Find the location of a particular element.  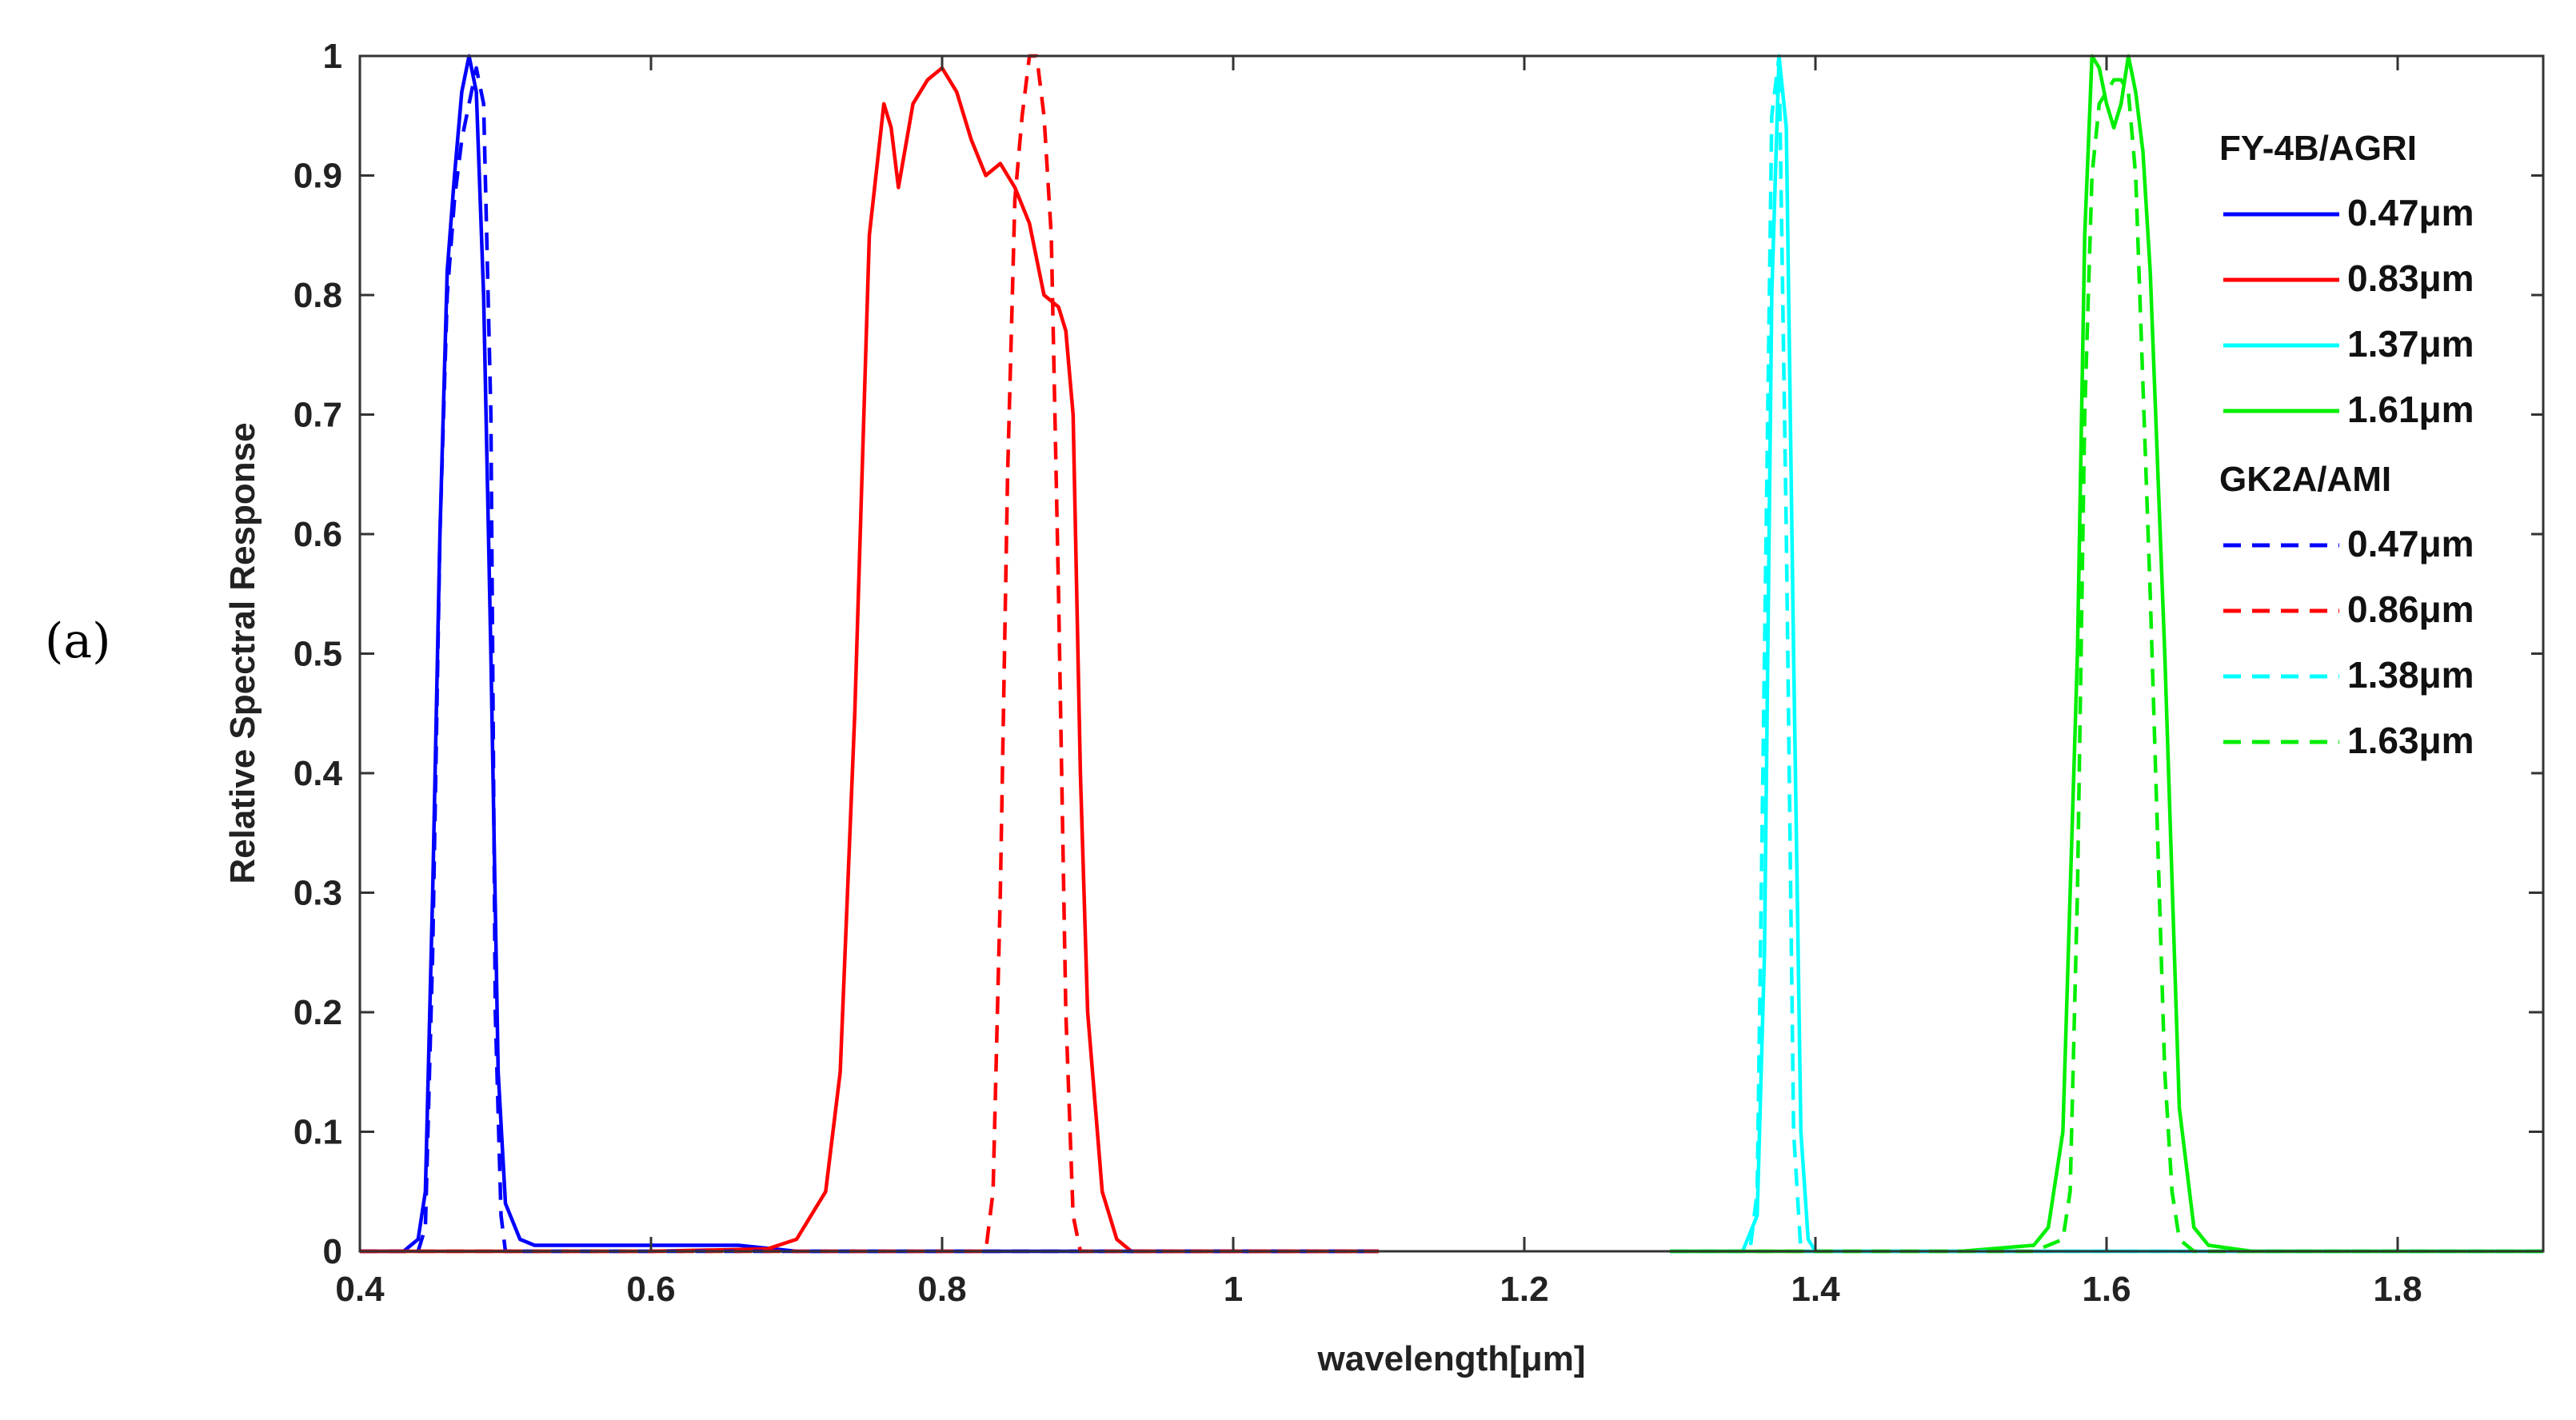

y-axis-label: Relative Spectral Response is located at coordinates (242, 653).